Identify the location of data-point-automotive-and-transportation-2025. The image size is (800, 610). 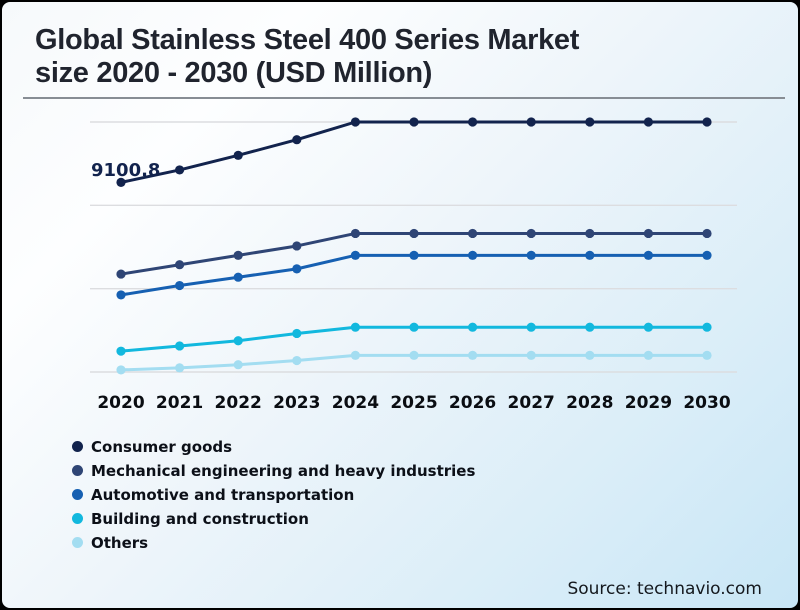
(414, 255).